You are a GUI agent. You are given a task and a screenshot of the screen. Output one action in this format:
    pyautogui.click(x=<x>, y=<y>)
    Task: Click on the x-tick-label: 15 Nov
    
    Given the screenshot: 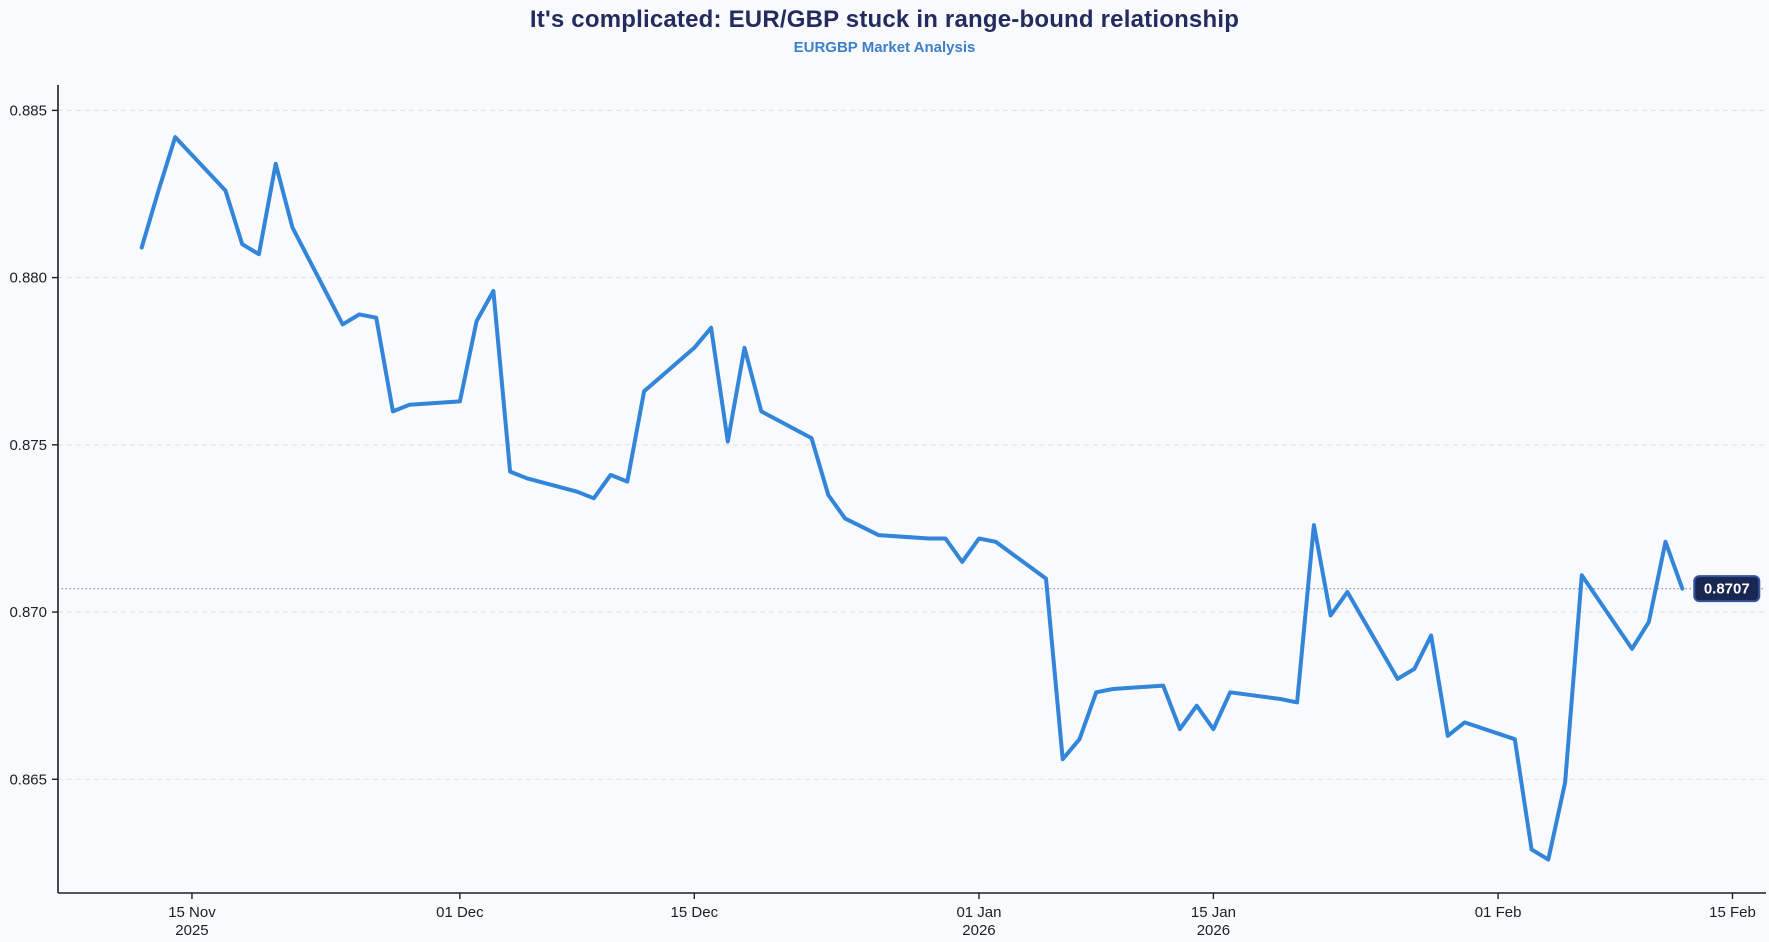 What is the action you would take?
    pyautogui.click(x=192, y=912)
    